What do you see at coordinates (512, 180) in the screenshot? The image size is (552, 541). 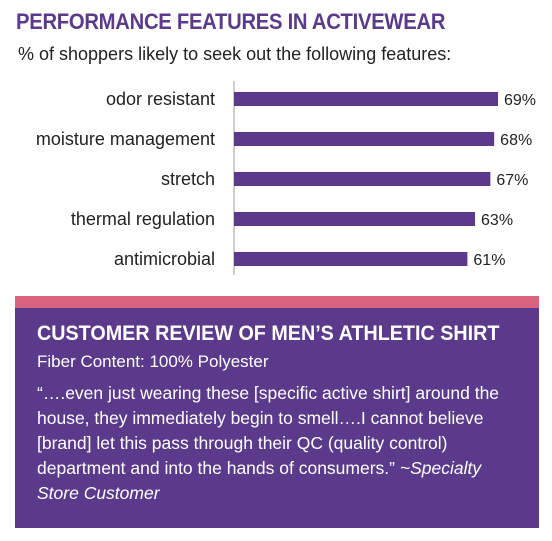 I see `data-label: 67%` at bounding box center [512, 180].